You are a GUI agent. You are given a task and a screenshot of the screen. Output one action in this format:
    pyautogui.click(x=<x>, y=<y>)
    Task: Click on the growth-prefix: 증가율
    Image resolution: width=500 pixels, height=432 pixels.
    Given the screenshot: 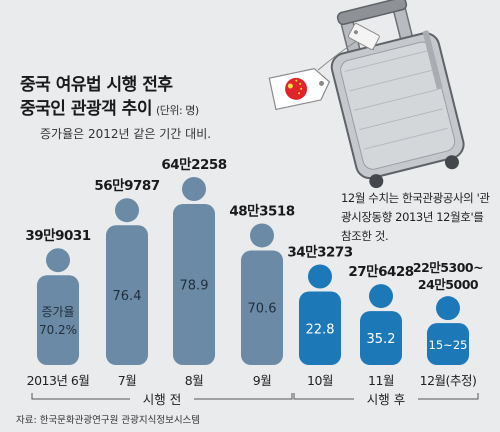 What is the action you would take?
    pyautogui.click(x=57, y=312)
    